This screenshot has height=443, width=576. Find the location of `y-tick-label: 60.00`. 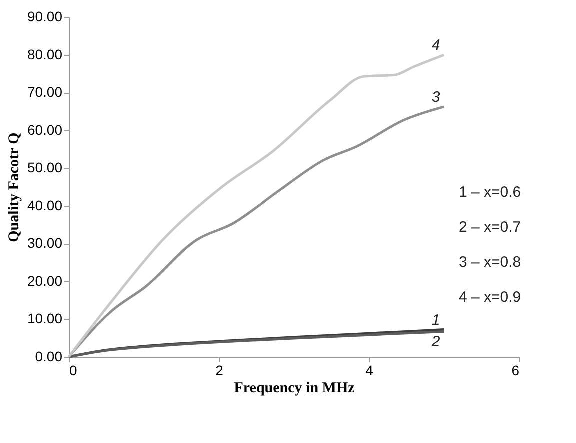

y-tick-label: 60.00 is located at coordinates (45, 130).